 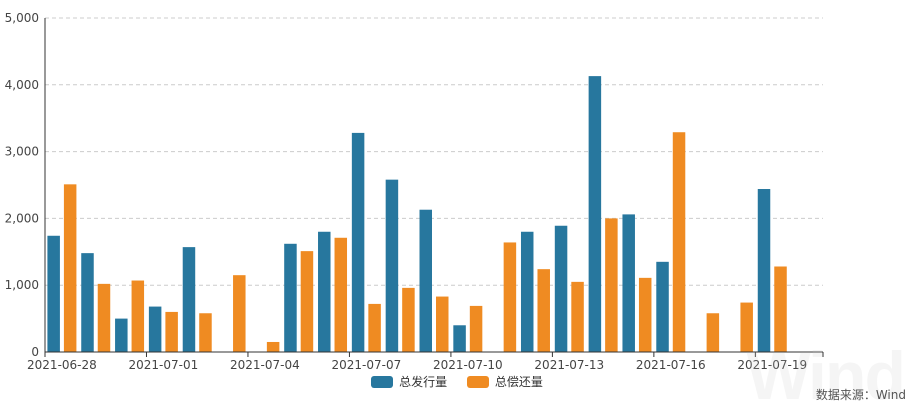 I want to click on y-tick-label: 2,000, so click(x=22, y=218).